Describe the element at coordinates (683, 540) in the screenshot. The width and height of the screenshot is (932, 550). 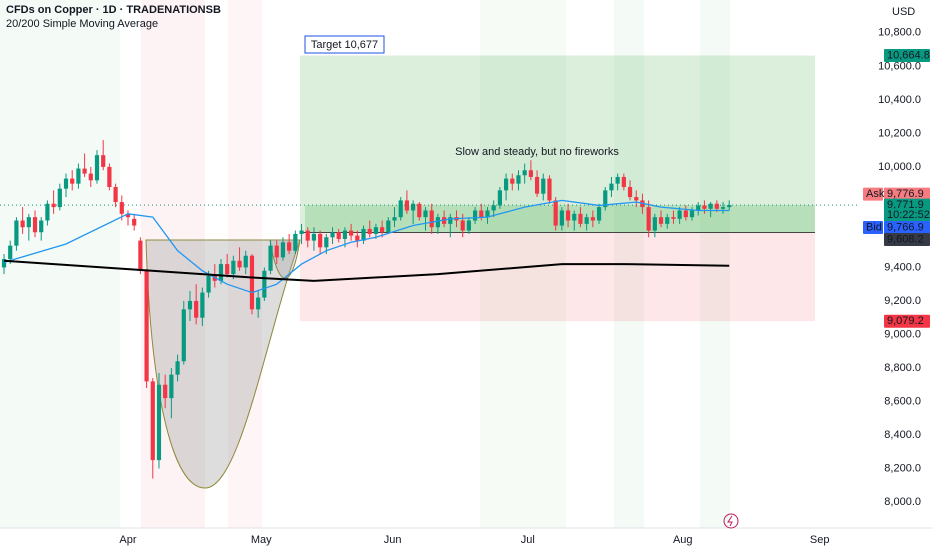
I see `x-tick-label: Aug` at that location.